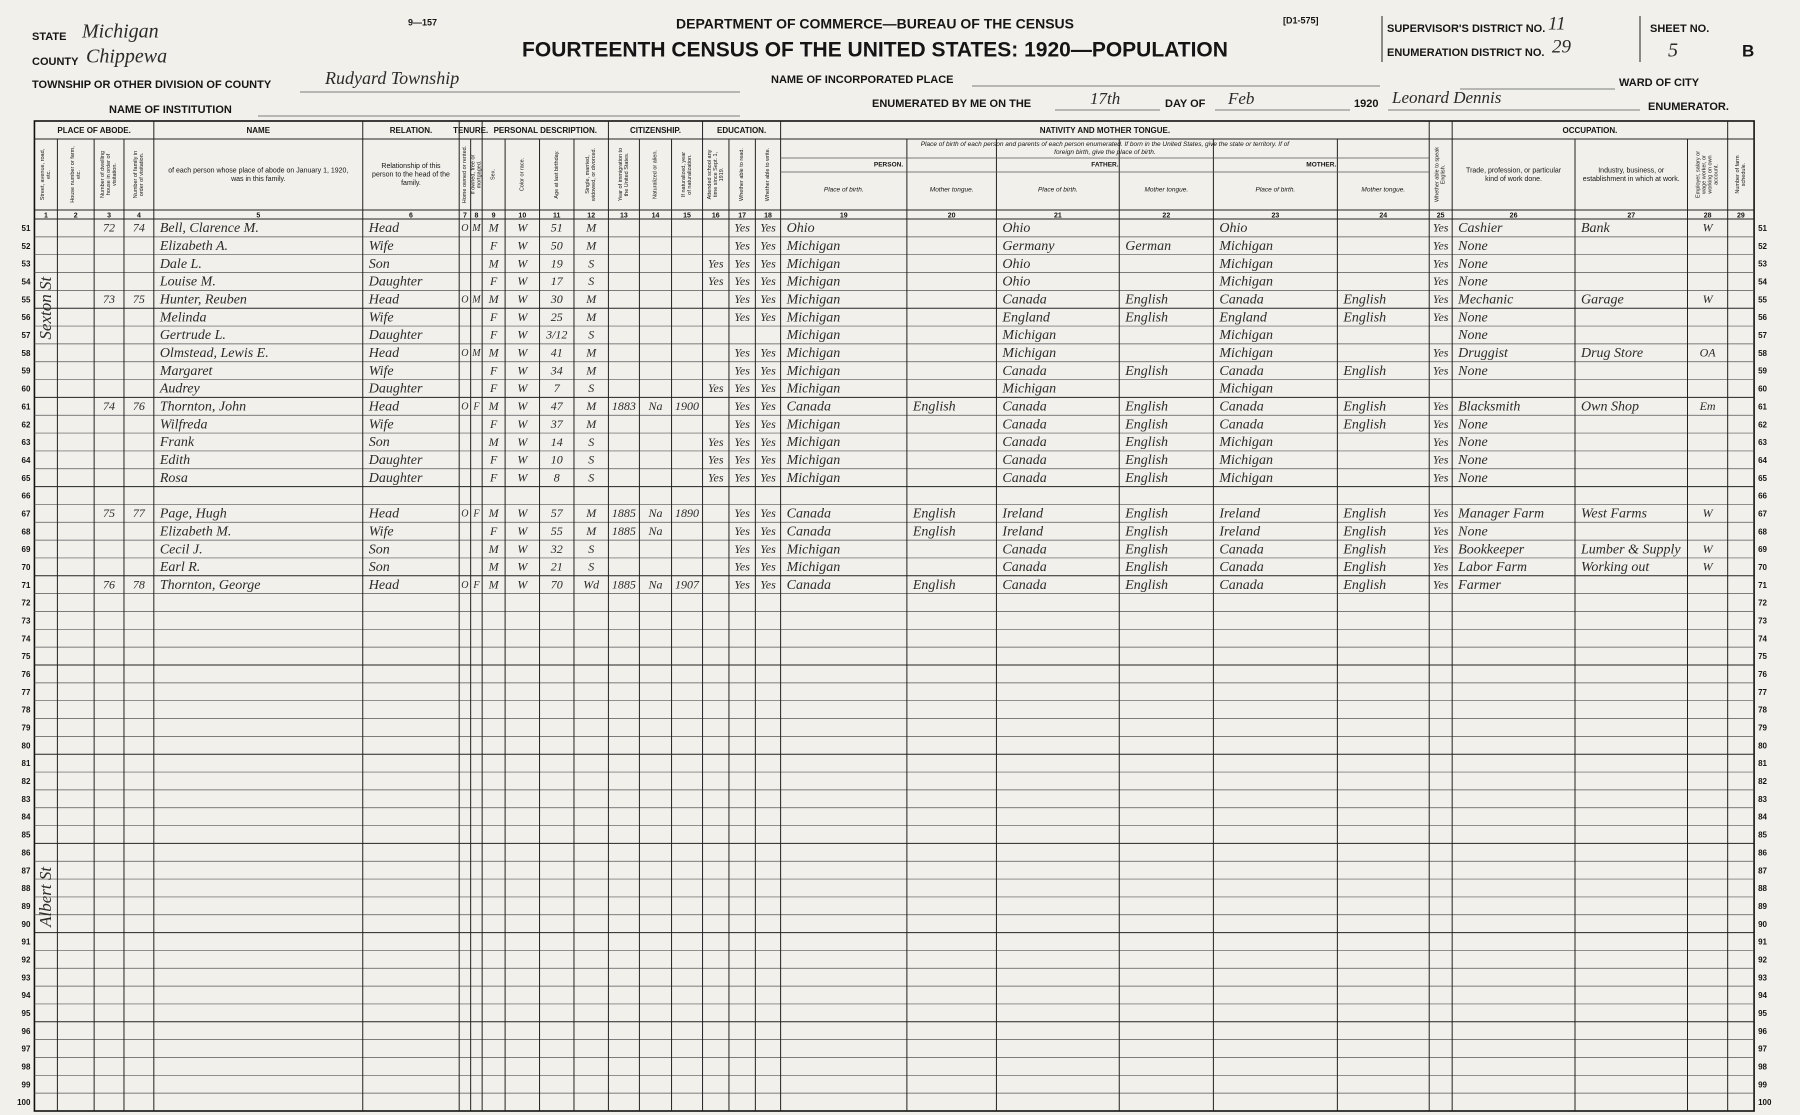  I want to click on entry-naturalized: Na, so click(654, 584).